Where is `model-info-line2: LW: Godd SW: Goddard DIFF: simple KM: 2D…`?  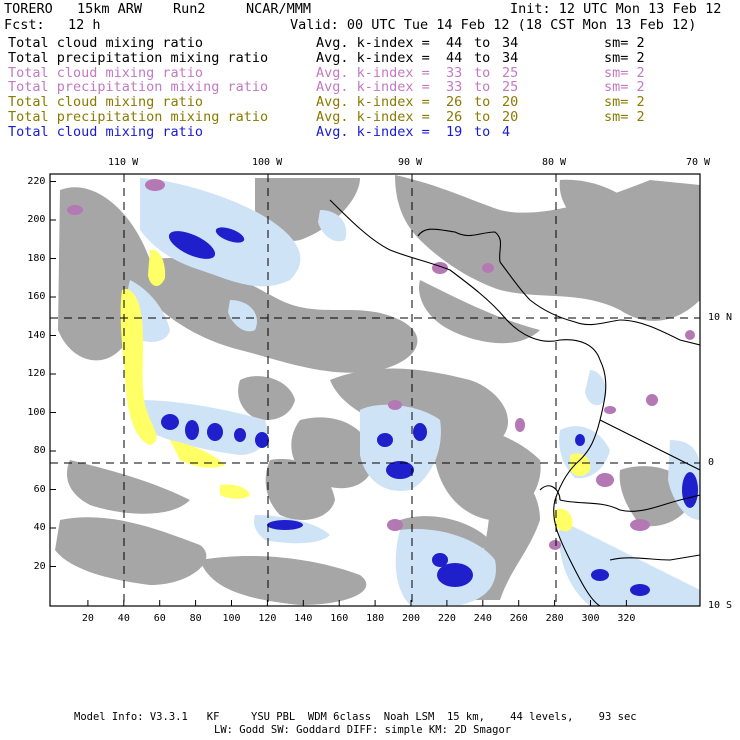
model-info-line2: LW: Godd SW: Goddard DIFF: simple KM: 2D… is located at coordinates (363, 730).